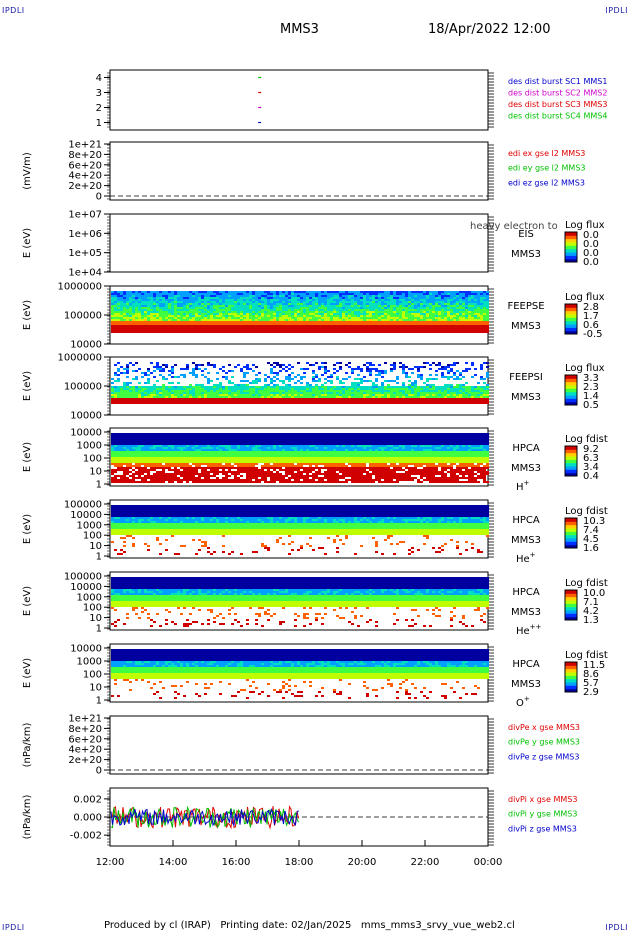  I want to click on species-label: heavy electron to, so click(514, 226).